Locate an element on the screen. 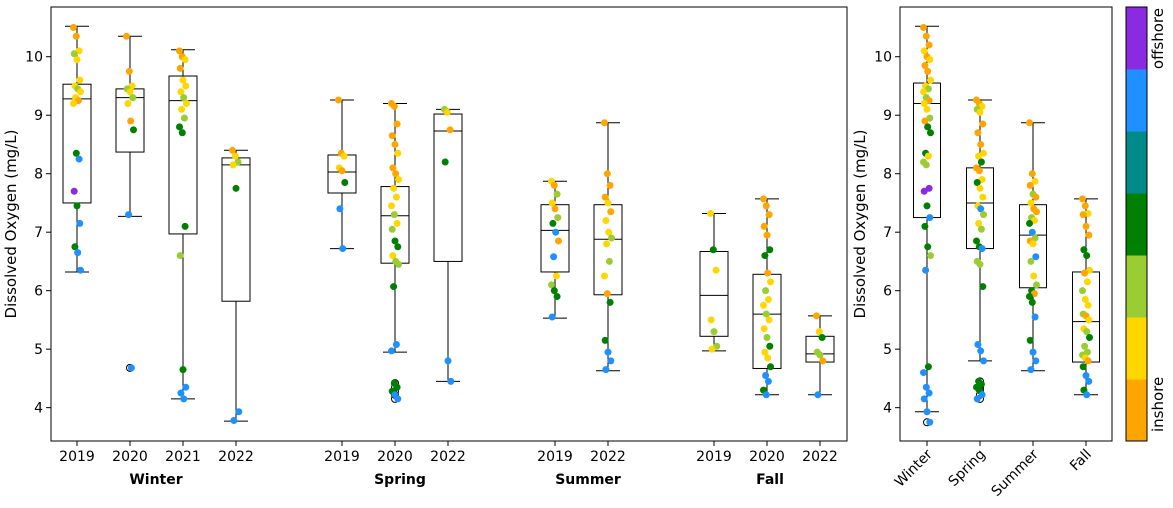 The height and width of the screenshot is (508, 1173). x-tick-label: 2020 is located at coordinates (767, 457).